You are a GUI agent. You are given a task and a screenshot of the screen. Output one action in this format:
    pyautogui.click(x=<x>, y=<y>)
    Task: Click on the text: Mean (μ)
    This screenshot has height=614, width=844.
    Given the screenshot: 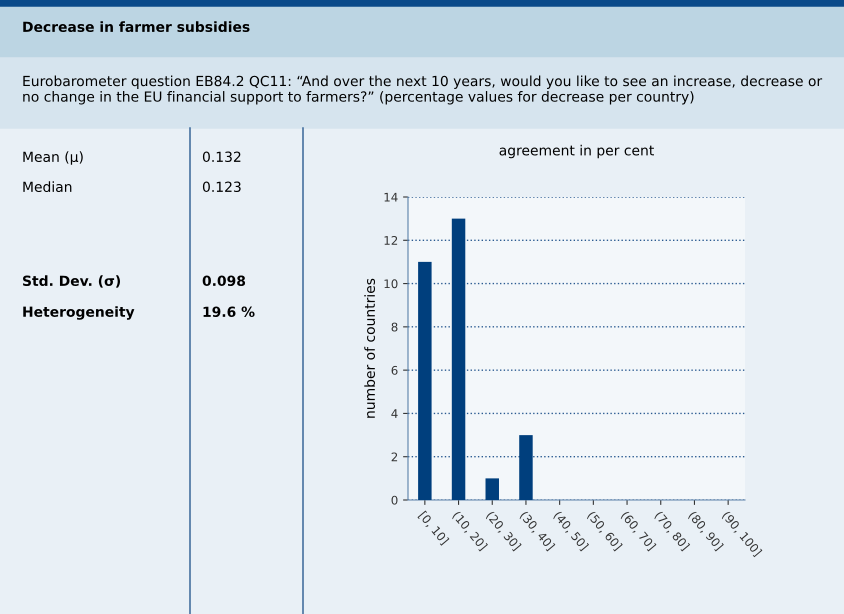 What is the action you would take?
    pyautogui.click(x=53, y=158)
    